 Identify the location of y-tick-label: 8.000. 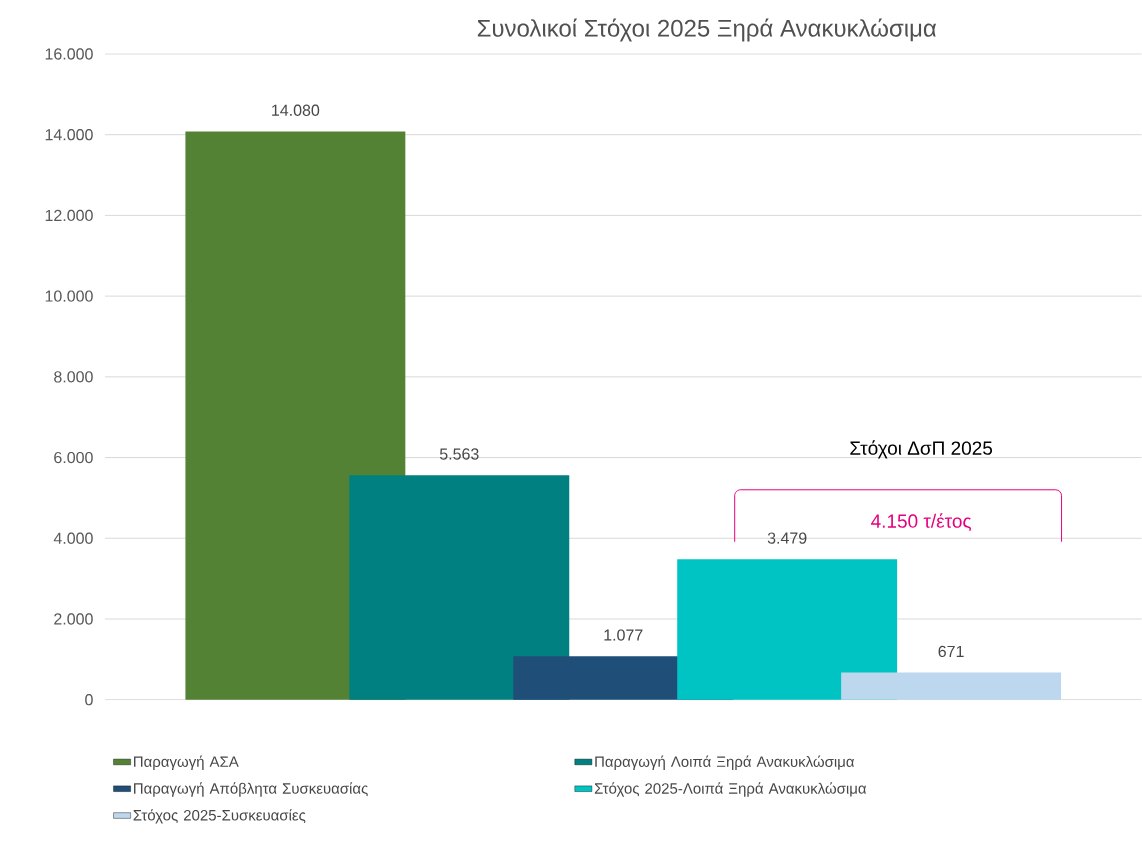
(73, 377).